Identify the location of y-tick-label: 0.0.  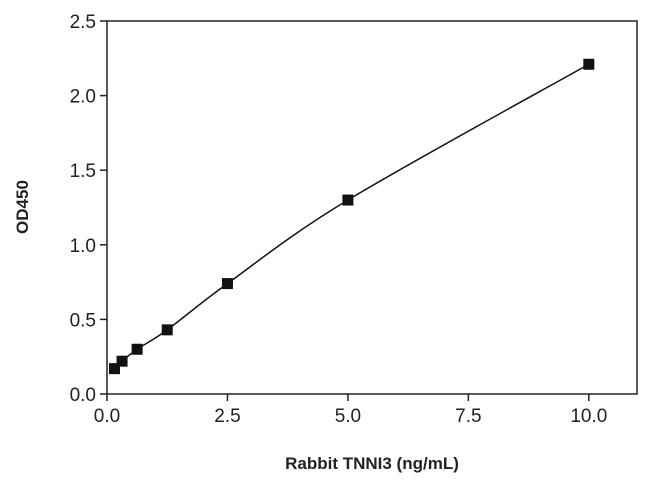
(83, 395).